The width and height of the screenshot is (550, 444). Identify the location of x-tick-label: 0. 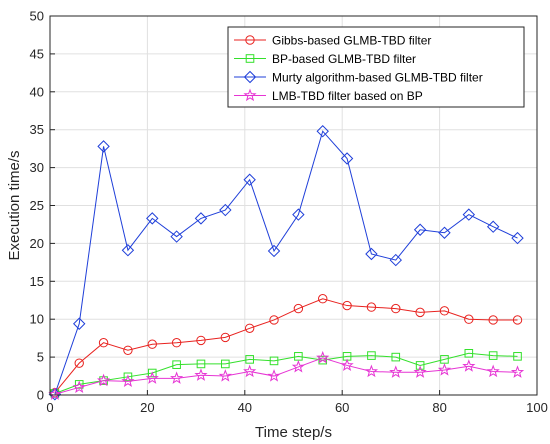
(49, 407).